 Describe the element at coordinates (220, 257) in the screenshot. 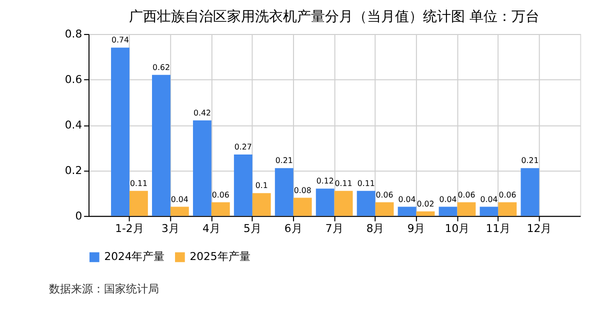

I see `legend-label: 2025年产量` at that location.